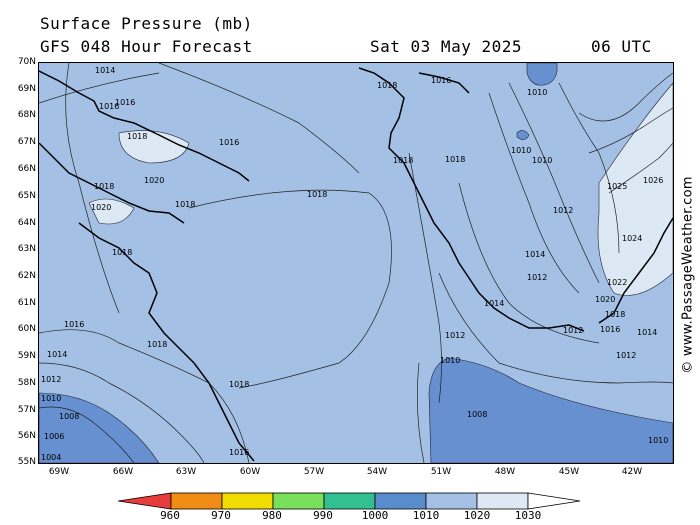 This screenshot has height=525, width=700. What do you see at coordinates (26, 249) in the screenshot?
I see `lat-label: 63N` at bounding box center [26, 249].